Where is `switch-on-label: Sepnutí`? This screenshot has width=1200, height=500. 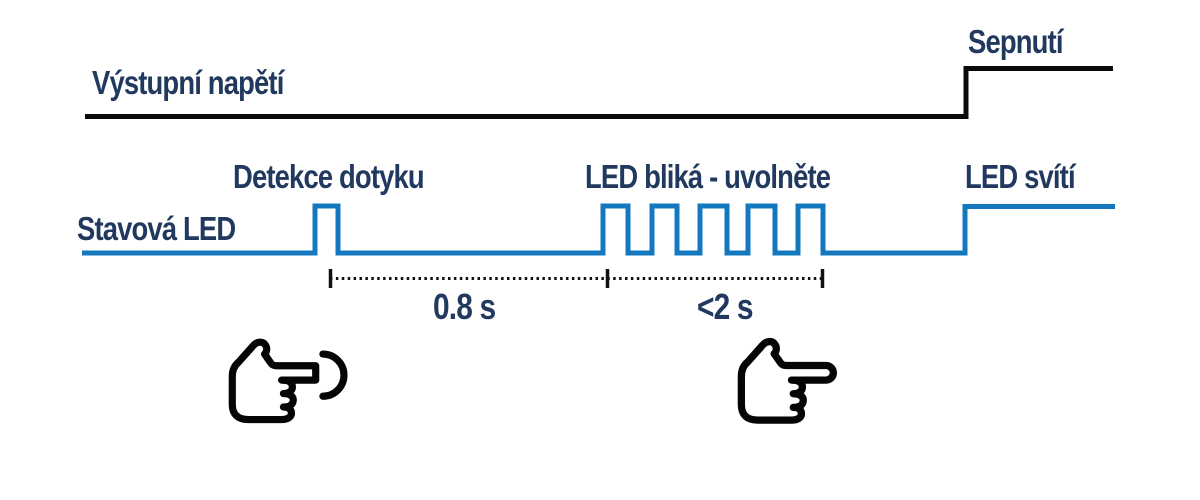
switch-on-label: Sepnutí is located at coordinates (1015, 41).